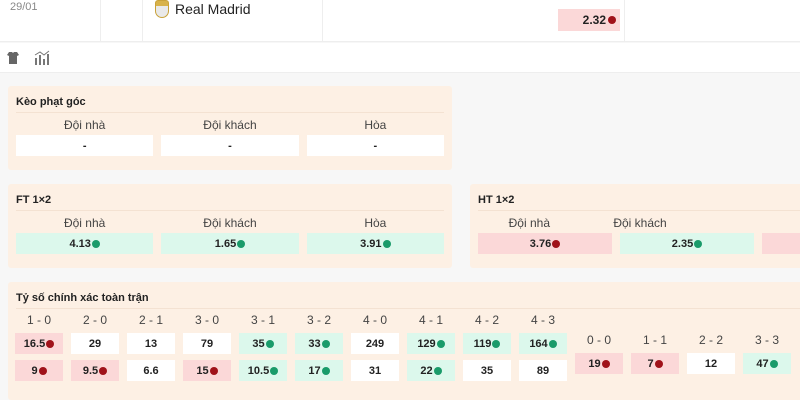 The height and width of the screenshot is (400, 800). Describe the element at coordinates (374, 320) in the screenshot. I see `score-label: 4 - 0` at that location.